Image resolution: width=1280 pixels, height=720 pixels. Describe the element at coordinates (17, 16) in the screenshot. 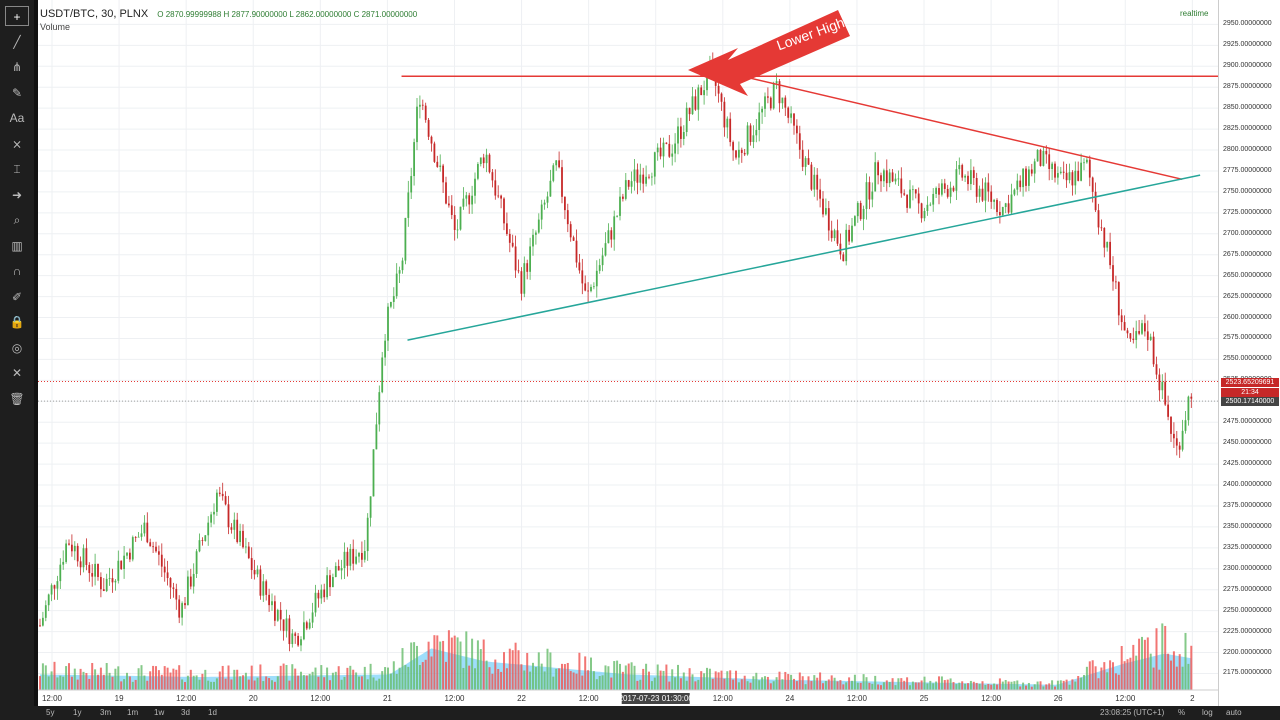

I see `crosshair-icon: +` at that location.